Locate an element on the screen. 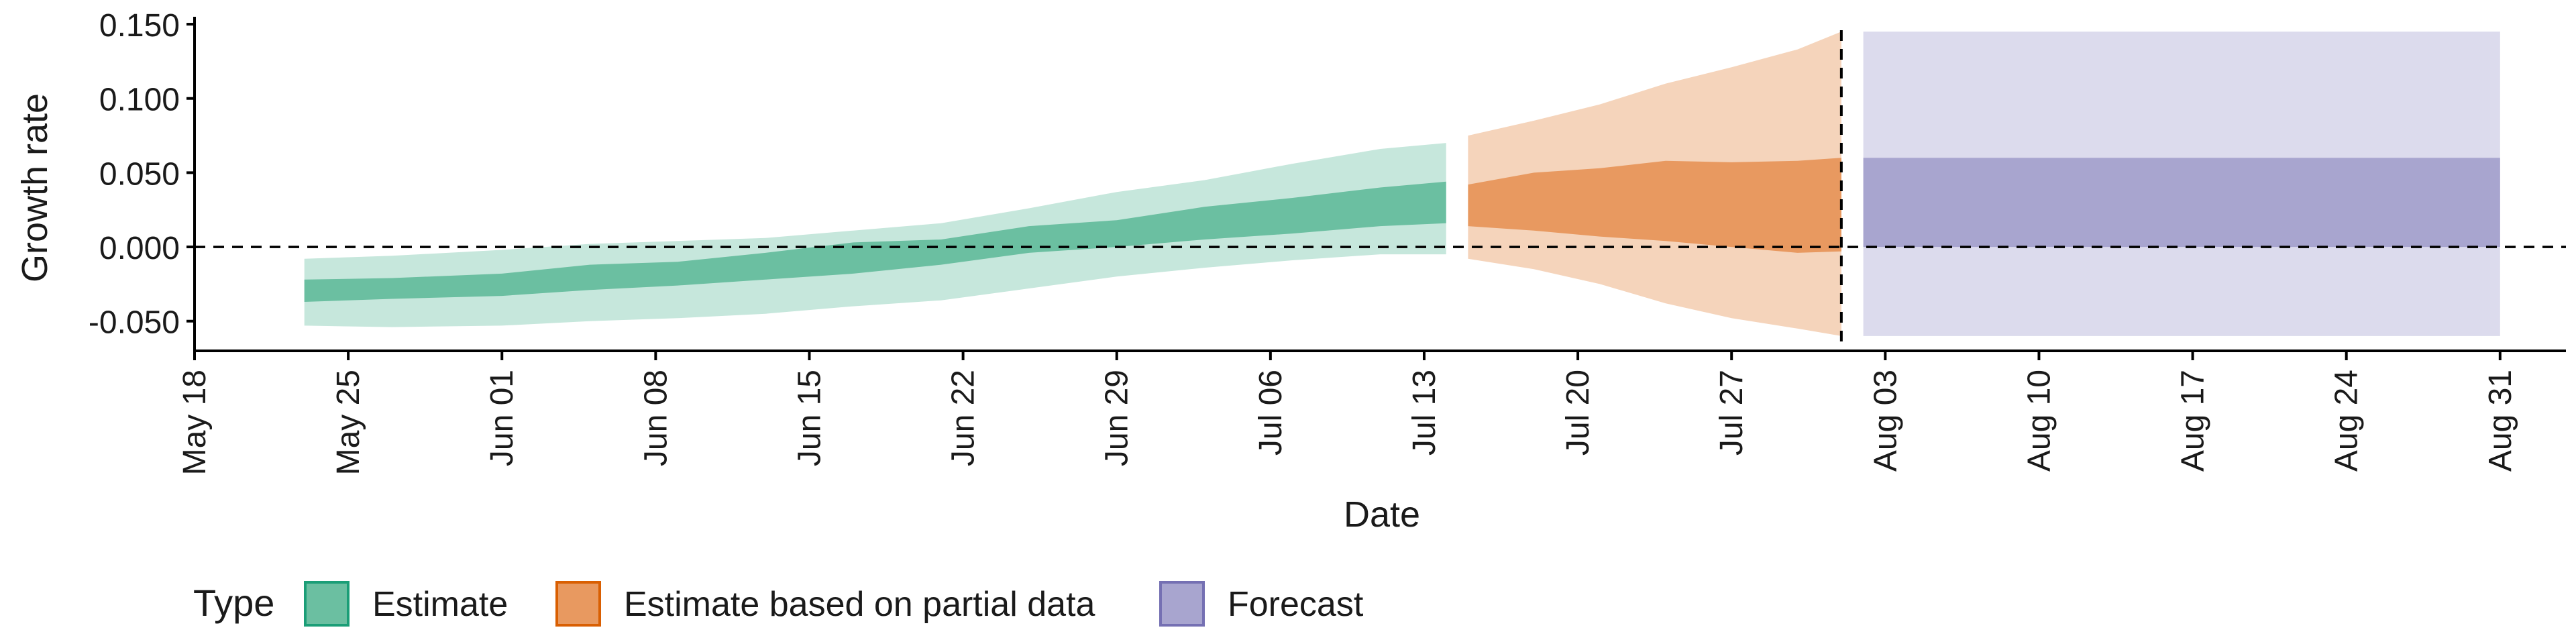 This screenshot has height=644, width=2576. legend-label-estimate-based-on-partial-data: Estimate based on partial data is located at coordinates (859, 604).